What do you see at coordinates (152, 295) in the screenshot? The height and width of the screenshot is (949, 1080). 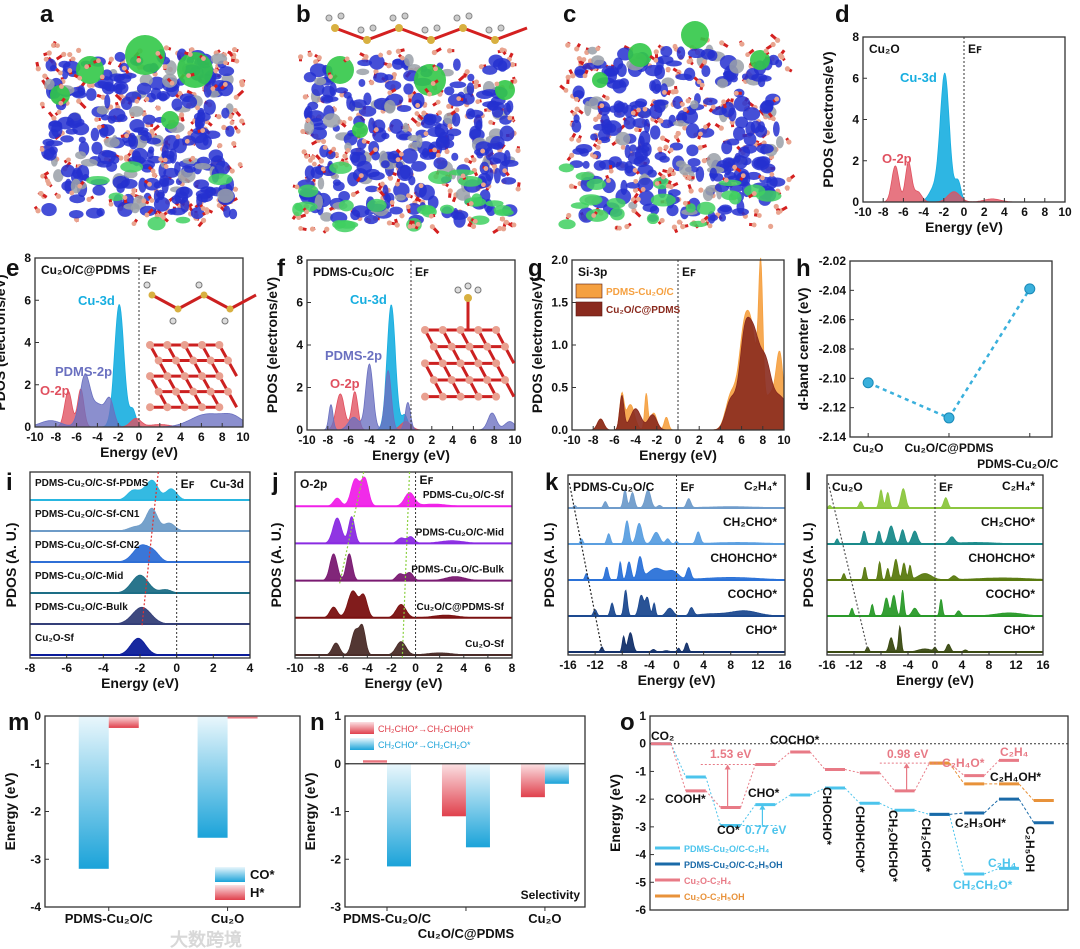 I see `si-atom` at bounding box center [152, 295].